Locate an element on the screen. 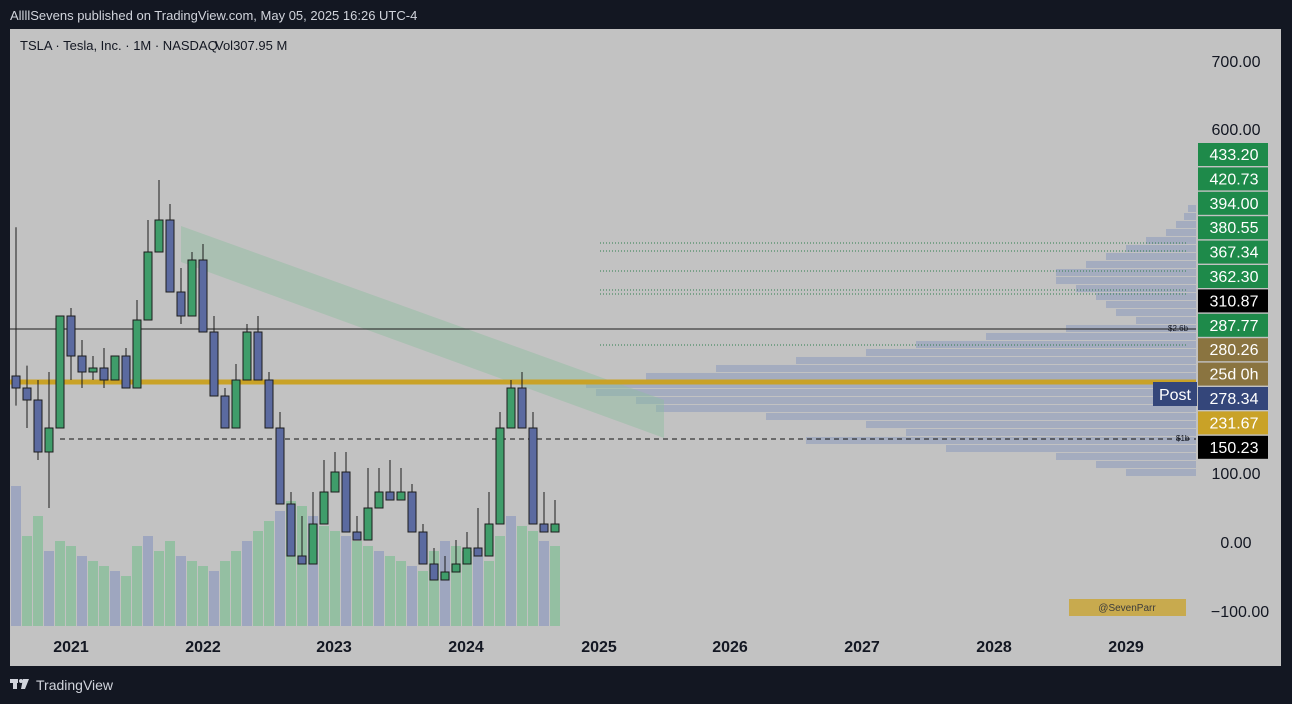  x-tick: 2028 is located at coordinates (994, 647).